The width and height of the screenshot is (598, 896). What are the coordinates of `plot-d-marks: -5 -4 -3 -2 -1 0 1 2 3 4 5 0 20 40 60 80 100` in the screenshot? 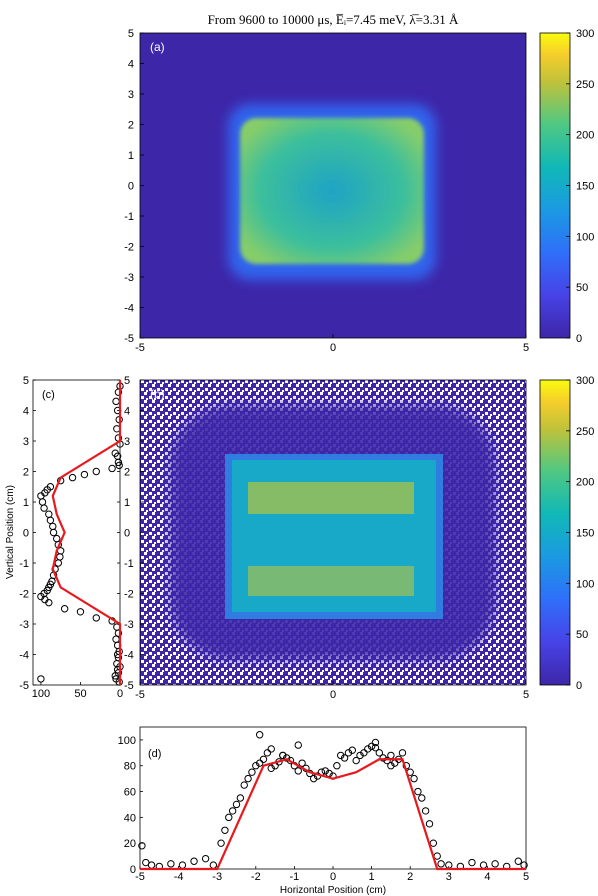 It's located at (323, 807).